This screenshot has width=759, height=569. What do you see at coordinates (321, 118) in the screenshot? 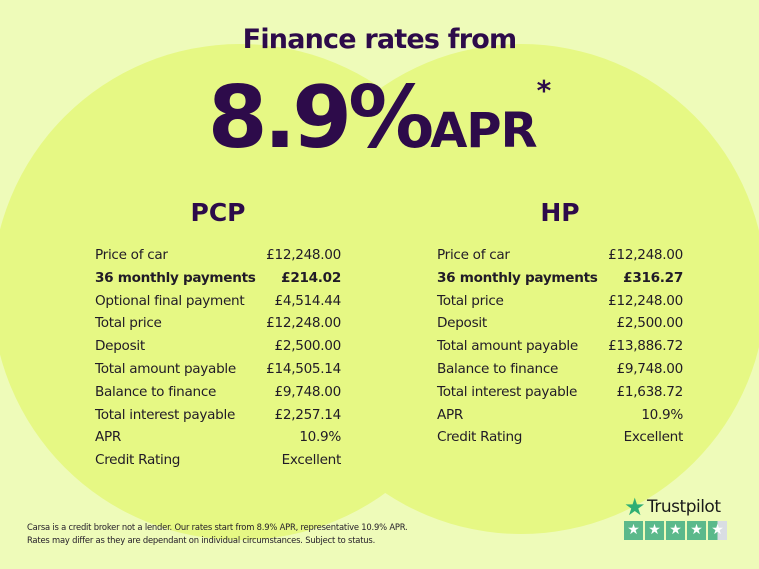
I see `rate-value: 8.9%` at bounding box center [321, 118].